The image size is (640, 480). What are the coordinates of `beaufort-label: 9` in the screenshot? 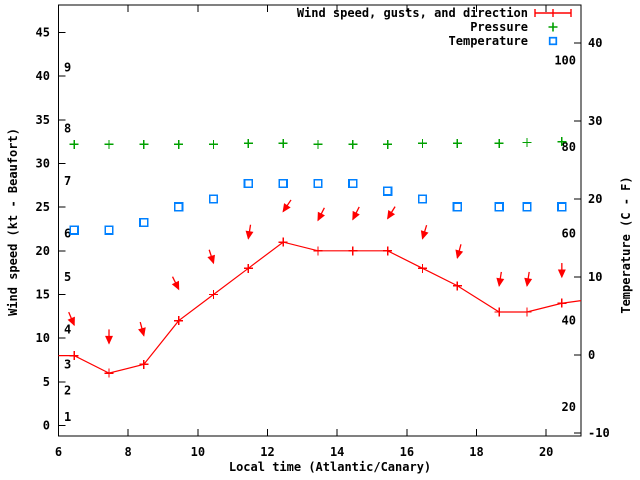 It's located at (67, 67).